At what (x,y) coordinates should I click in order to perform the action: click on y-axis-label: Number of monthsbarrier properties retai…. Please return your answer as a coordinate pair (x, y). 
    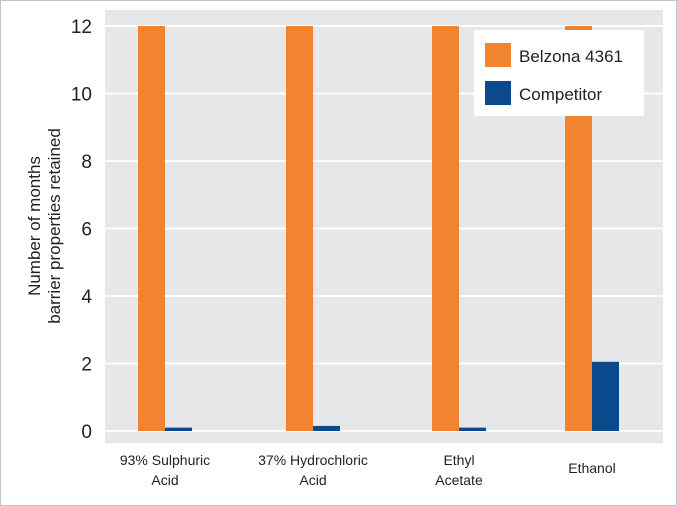
    Looking at the image, I should click on (44, 226).